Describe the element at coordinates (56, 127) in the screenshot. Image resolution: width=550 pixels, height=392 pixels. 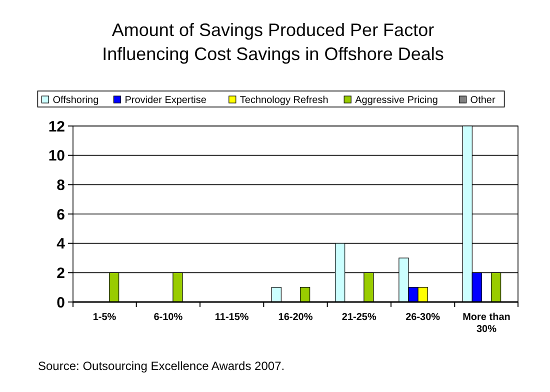
I see `y-tick-label: 12` at that location.